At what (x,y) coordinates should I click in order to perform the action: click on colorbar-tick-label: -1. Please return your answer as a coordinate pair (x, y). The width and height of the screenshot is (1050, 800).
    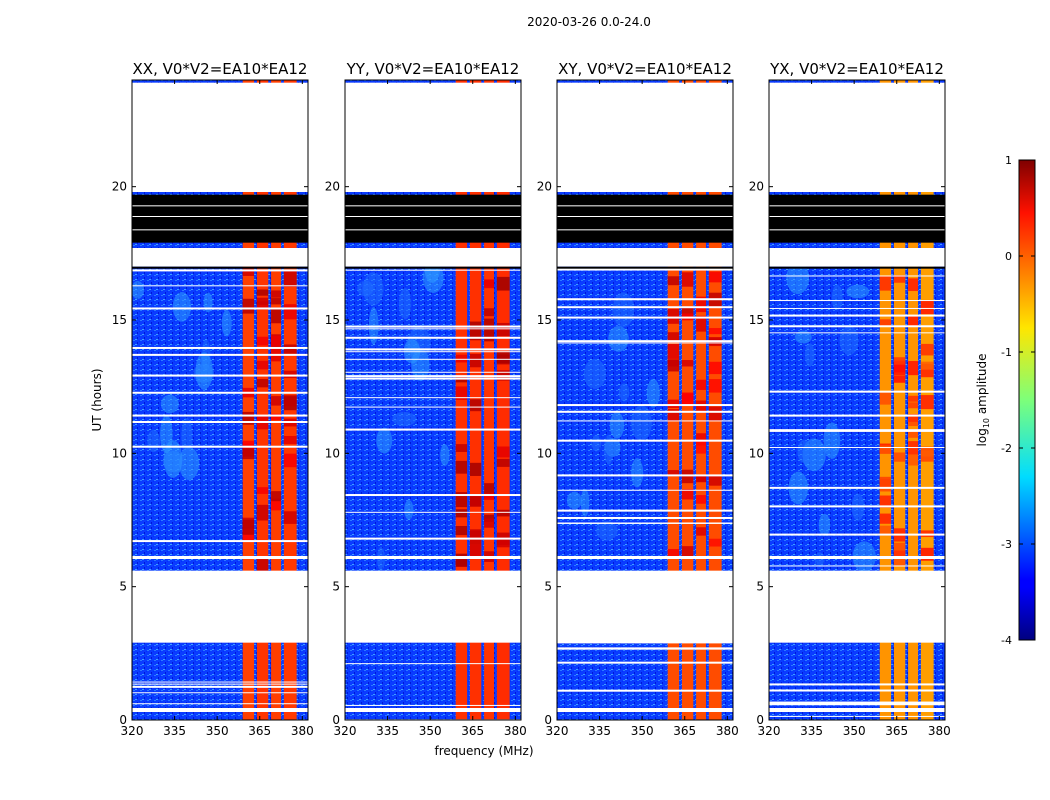
    Looking at the image, I should click on (1006, 352).